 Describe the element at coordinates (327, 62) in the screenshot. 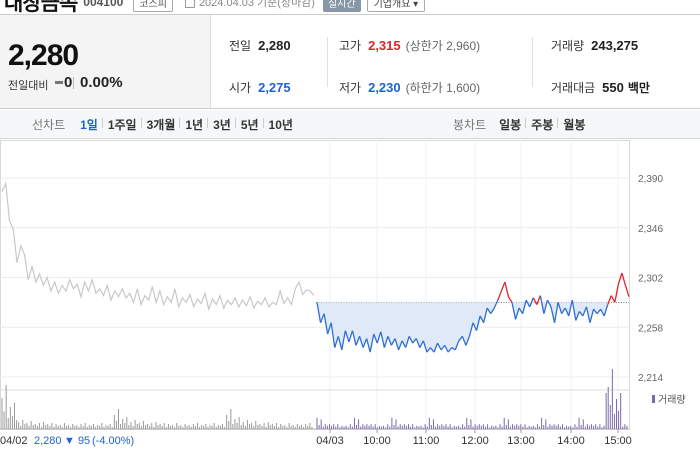

I see `divider` at that location.